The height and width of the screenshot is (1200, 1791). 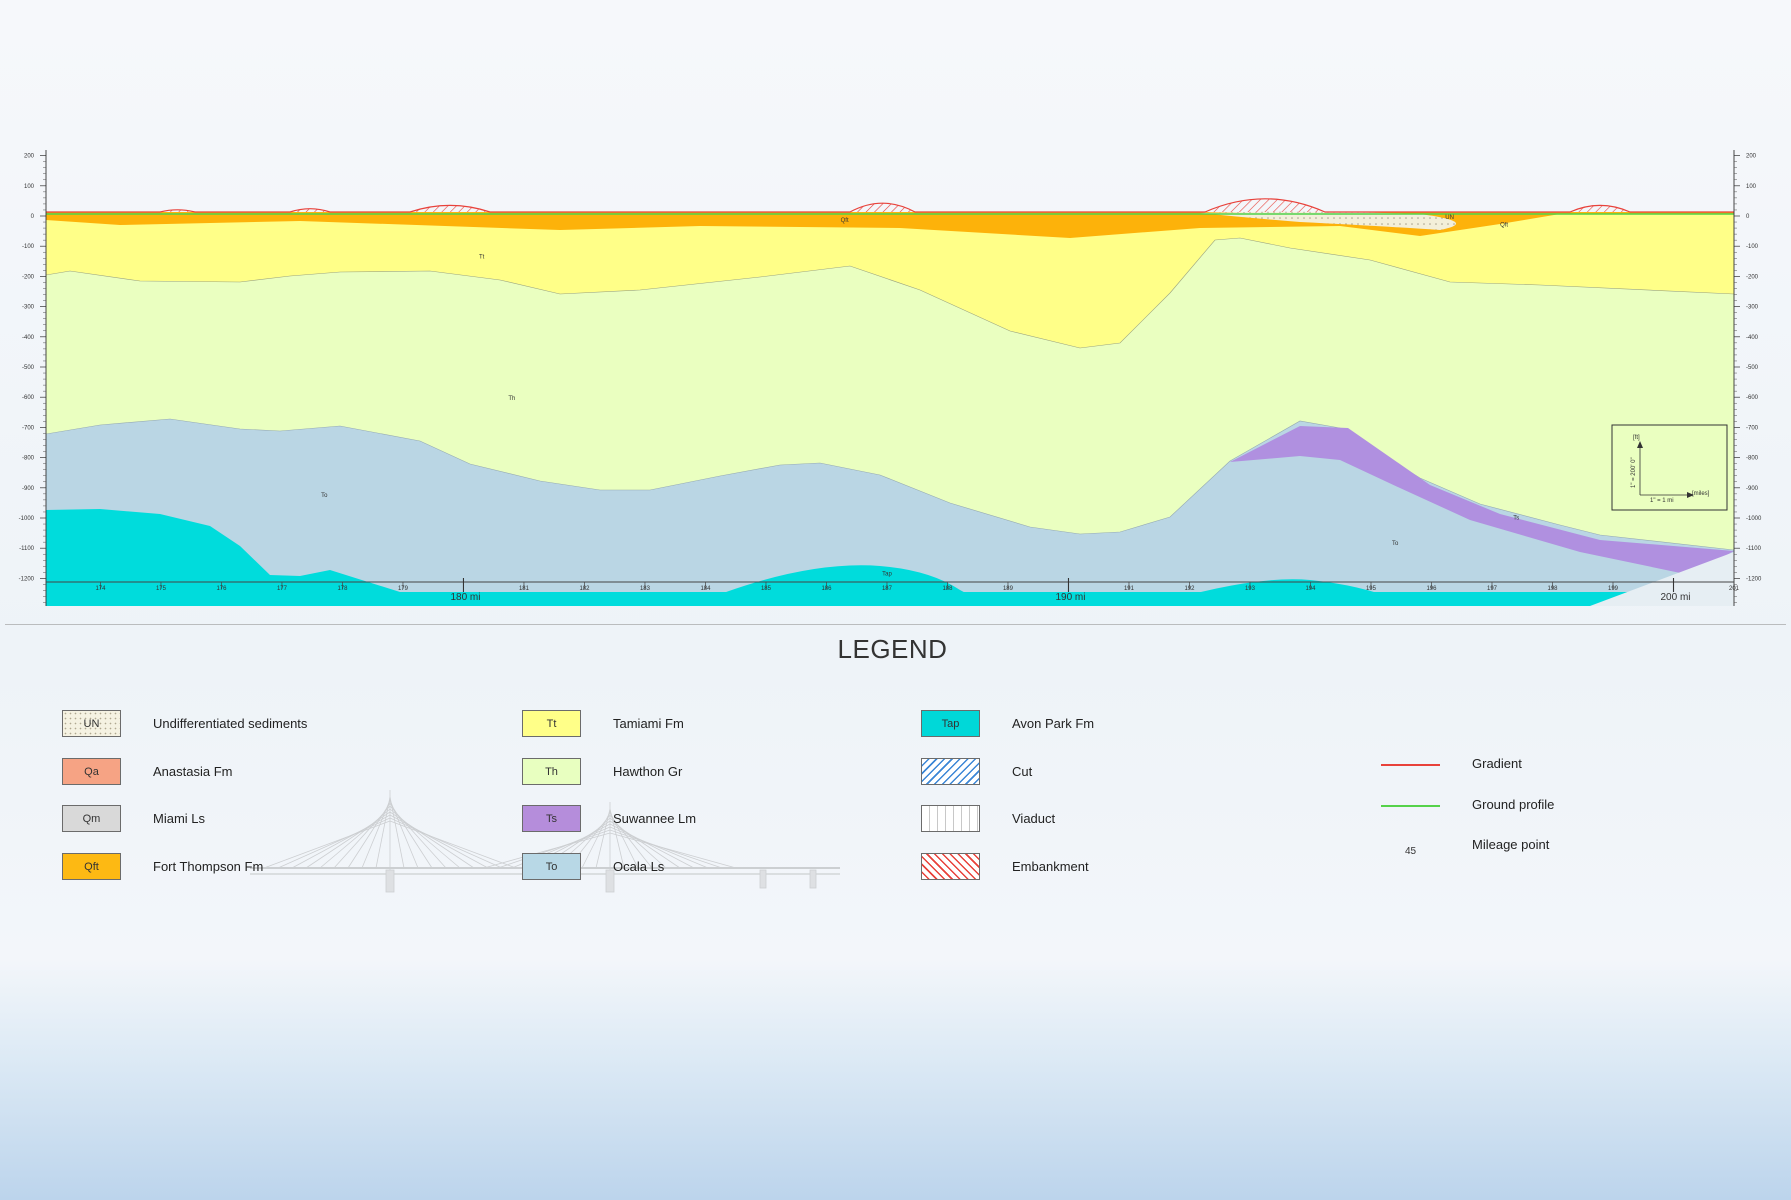 I want to click on legend-label: Miami Ls, so click(x=179, y=818).